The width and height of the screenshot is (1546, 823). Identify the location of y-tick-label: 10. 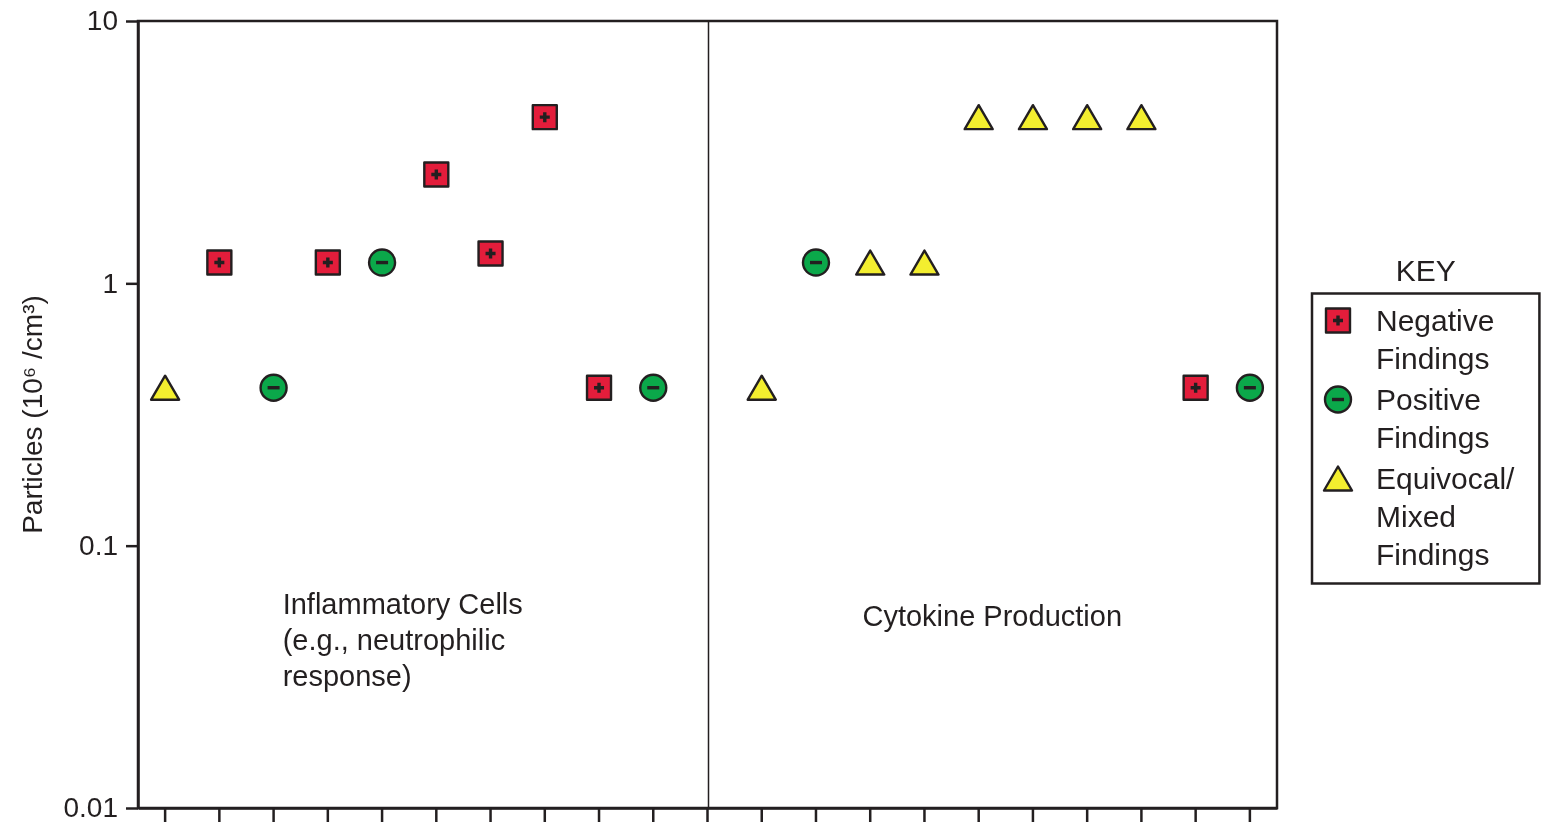
(102, 21).